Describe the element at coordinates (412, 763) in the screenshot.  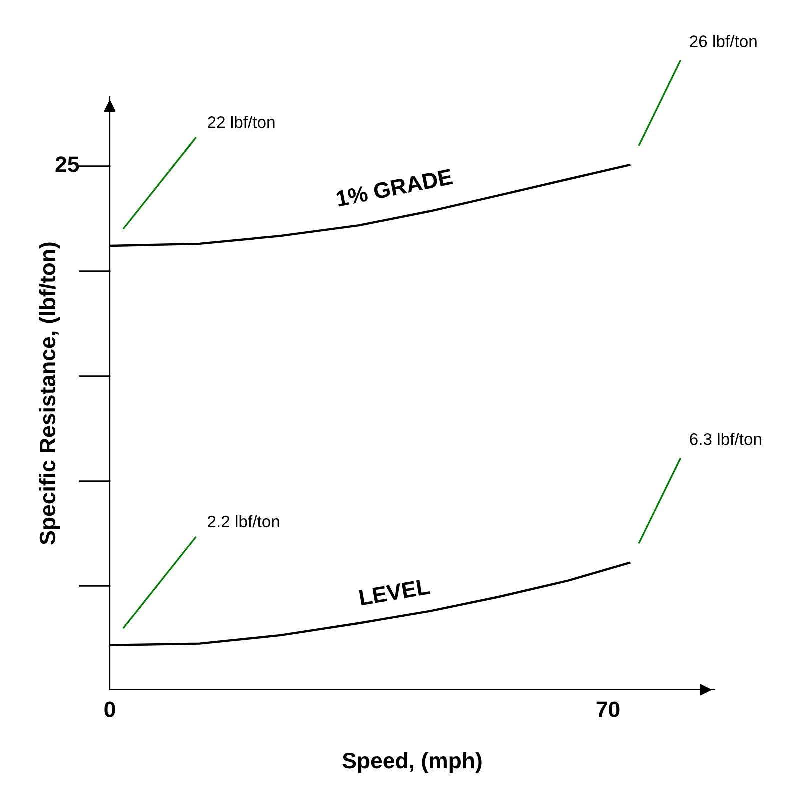
I see `x-axis-title: Speed, (mph)` at that location.